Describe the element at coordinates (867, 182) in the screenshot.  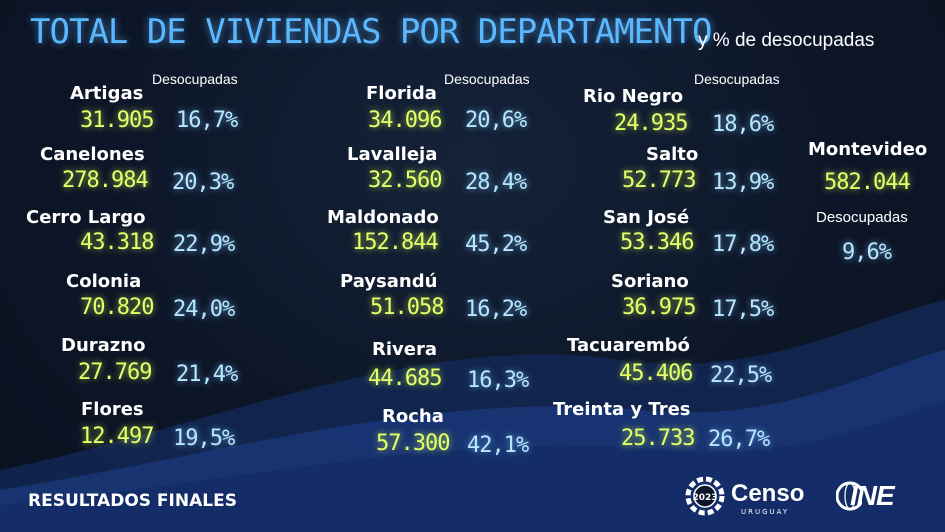
I see `montevideo-total: 582.044` at that location.